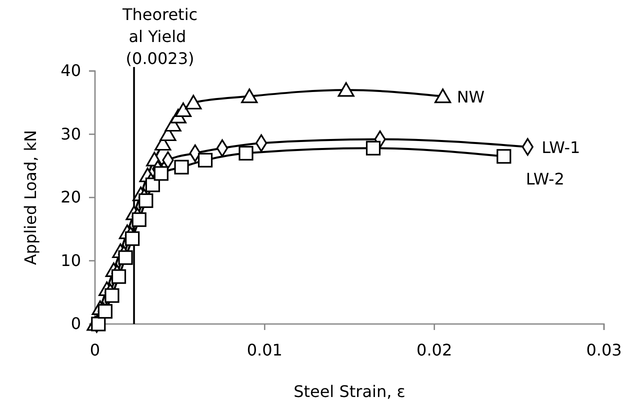 The width and height of the screenshot is (636, 413). I want to click on y-tick-label: 30, so click(70, 134).